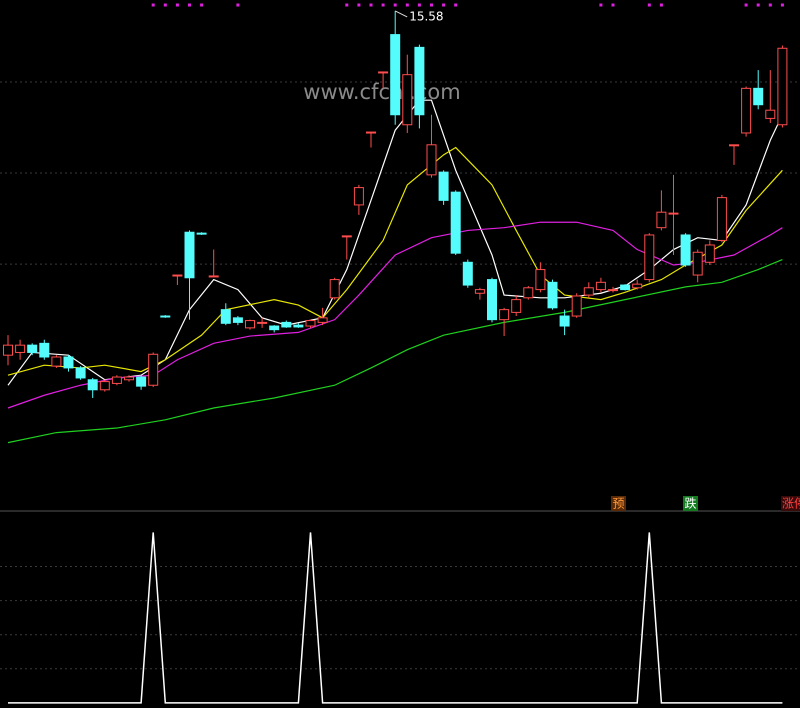  Describe the element at coordinates (618, 504) in the screenshot. I see `signal-label: 预` at that location.